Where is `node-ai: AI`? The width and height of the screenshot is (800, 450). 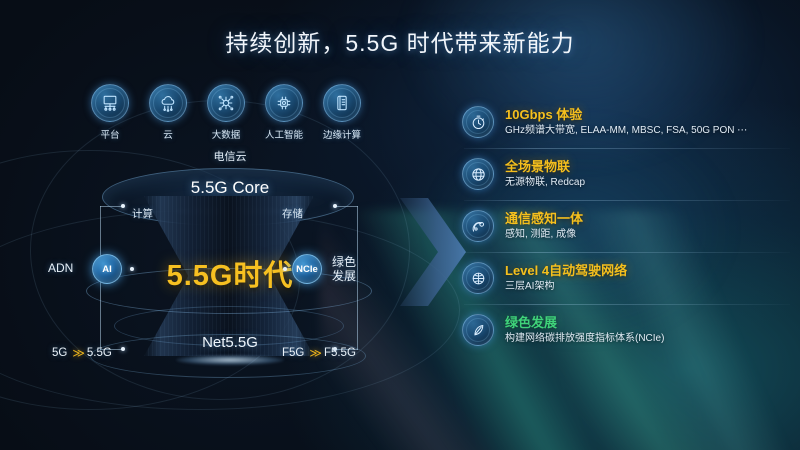 node-ai: AI is located at coordinates (107, 269).